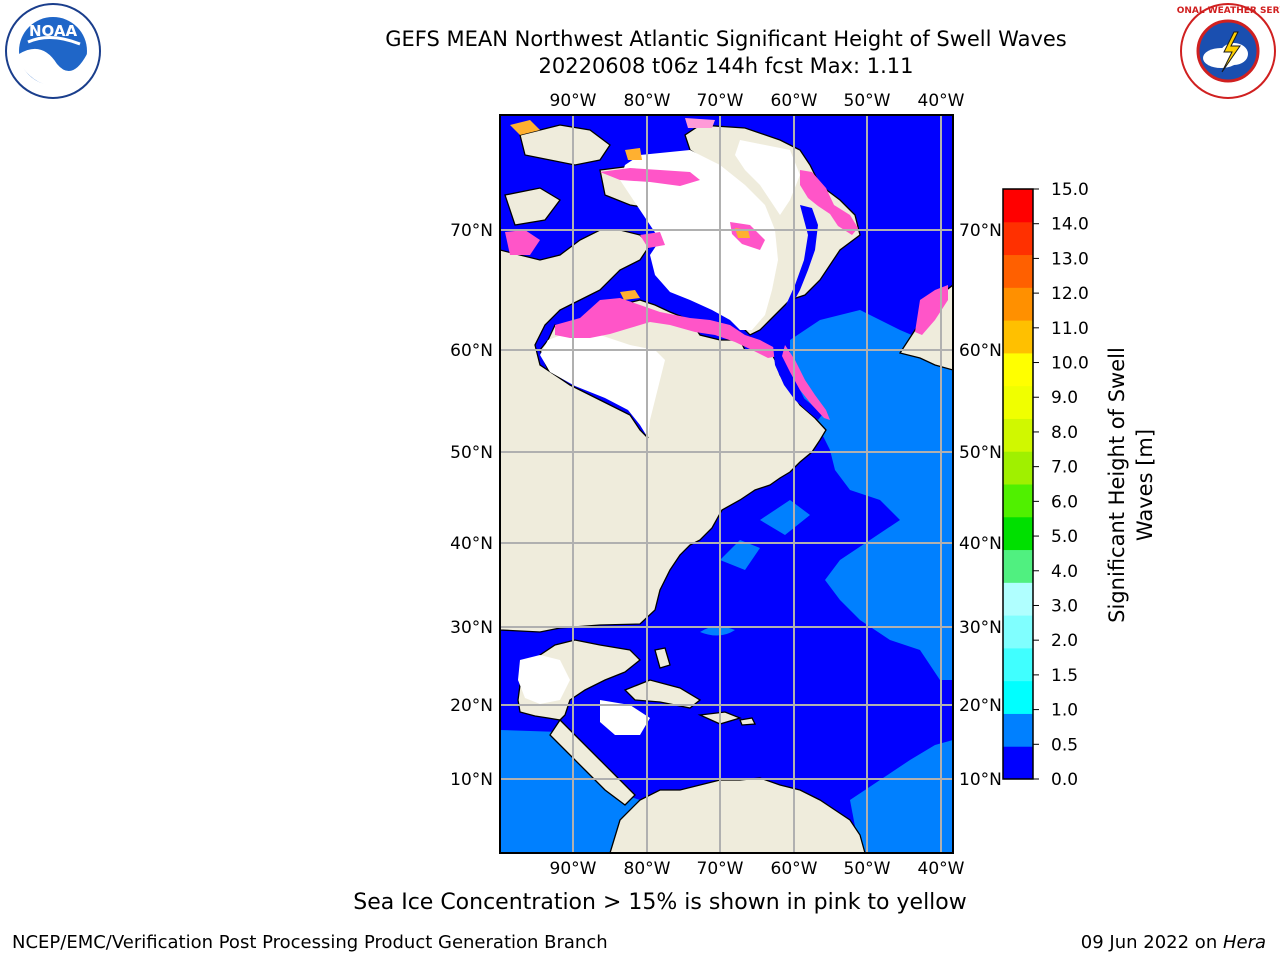  Describe the element at coordinates (1064, 468) in the screenshot. I see `colorbar-tick-label: 7.0` at that location.